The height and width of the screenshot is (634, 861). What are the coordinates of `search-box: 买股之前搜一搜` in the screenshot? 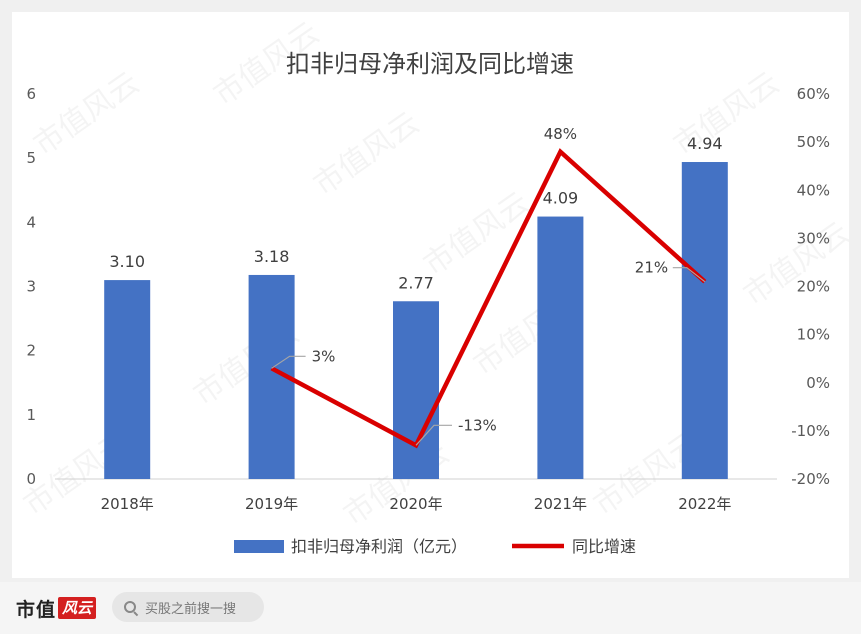 It's located at (188, 607).